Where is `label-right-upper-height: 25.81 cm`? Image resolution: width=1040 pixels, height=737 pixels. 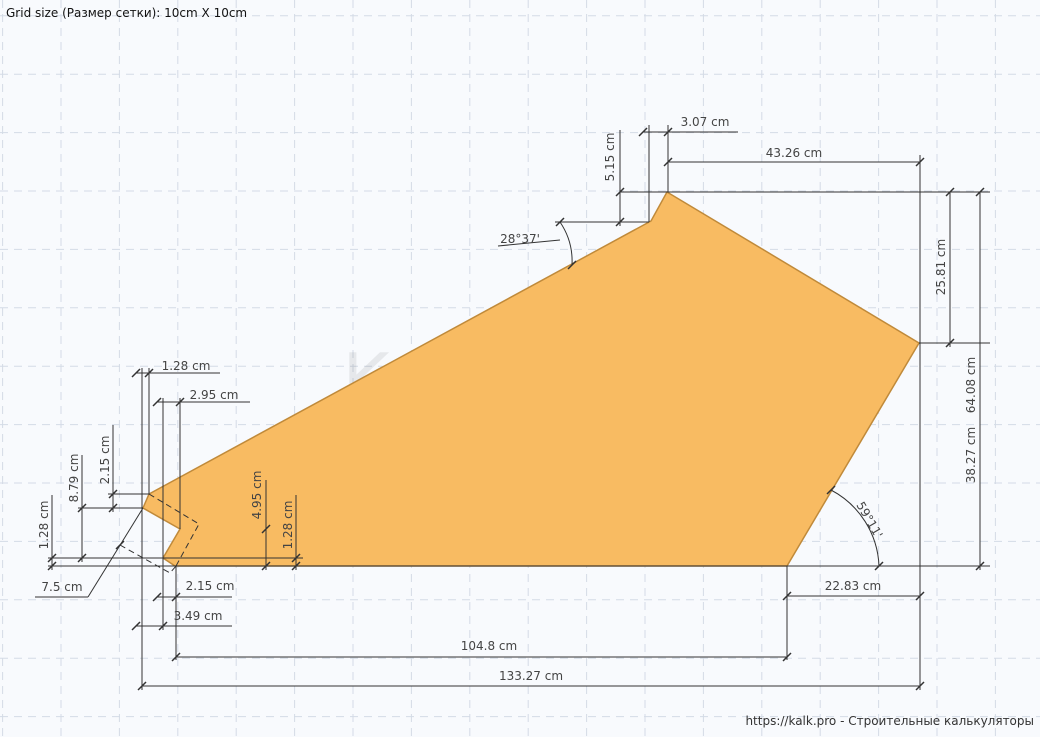 label-right-upper-height: 25.81 cm is located at coordinates (941, 267).